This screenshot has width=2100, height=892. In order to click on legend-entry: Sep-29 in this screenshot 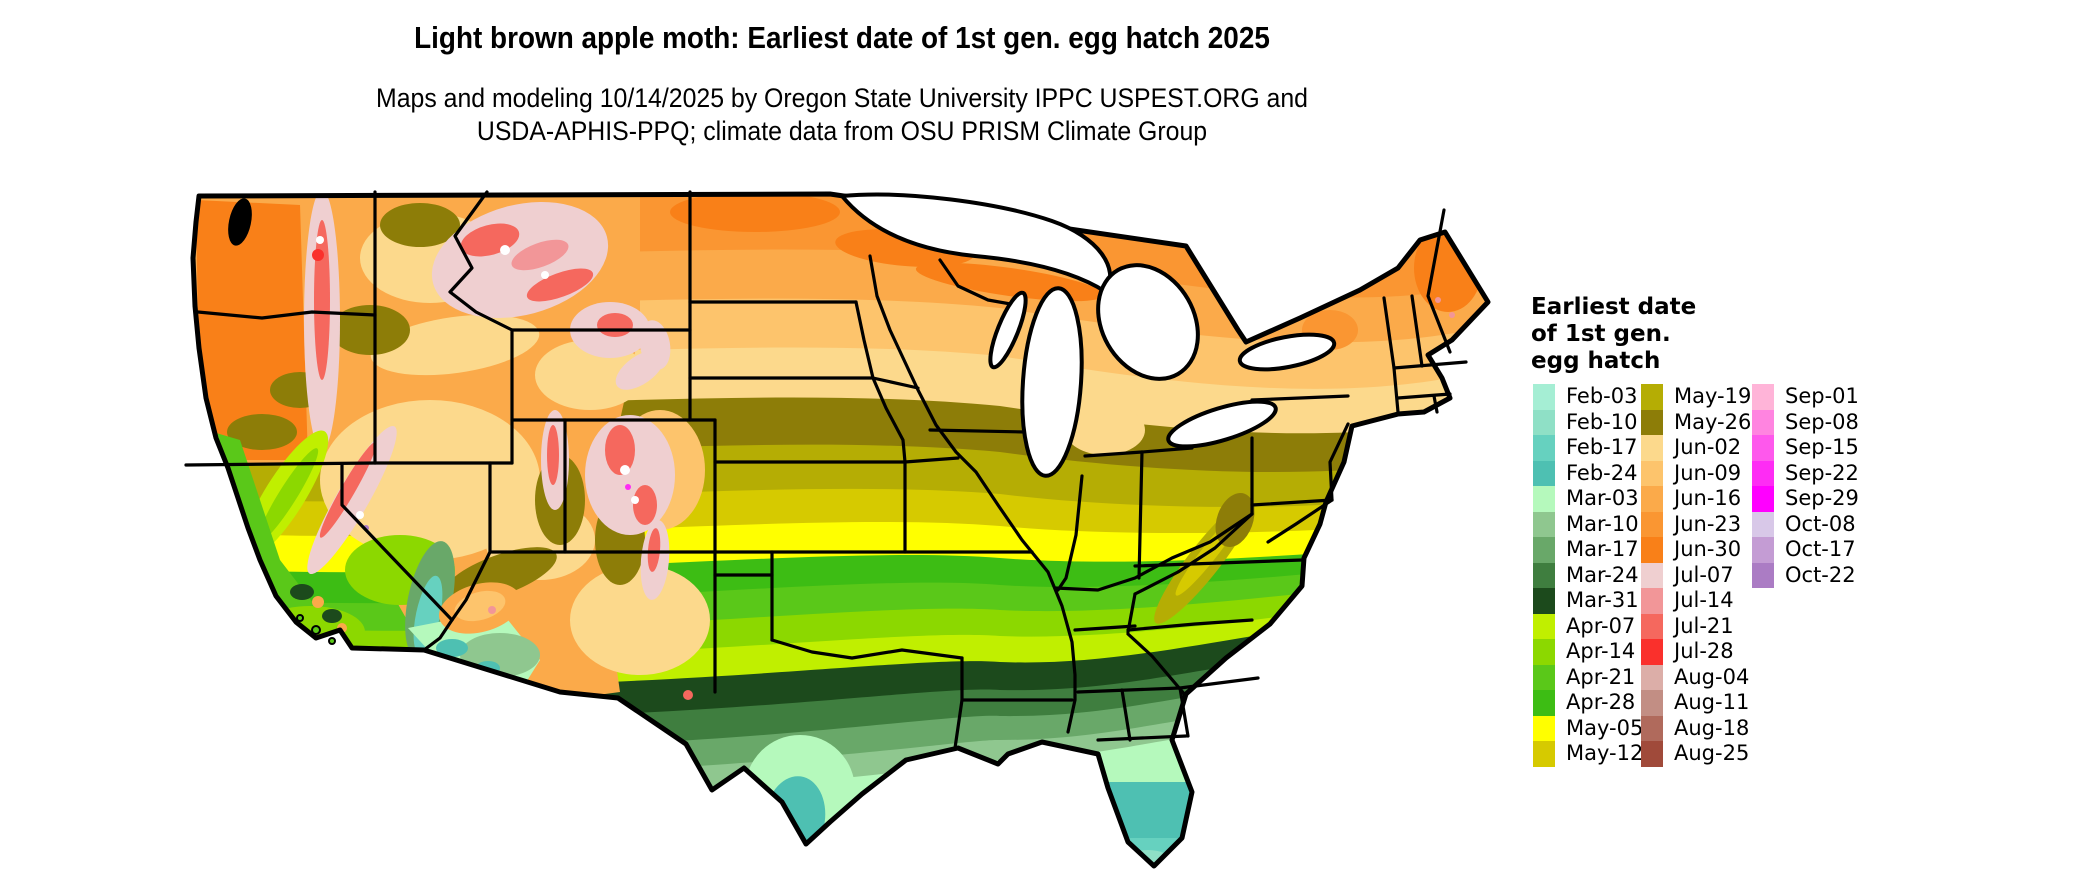, I will do `click(1805, 499)`.